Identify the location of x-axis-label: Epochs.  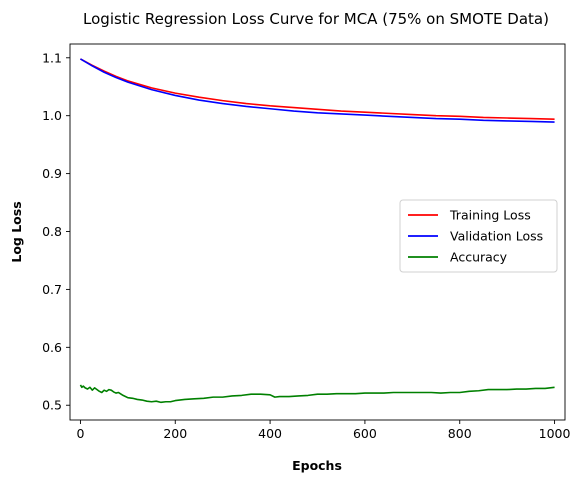
(317, 465).